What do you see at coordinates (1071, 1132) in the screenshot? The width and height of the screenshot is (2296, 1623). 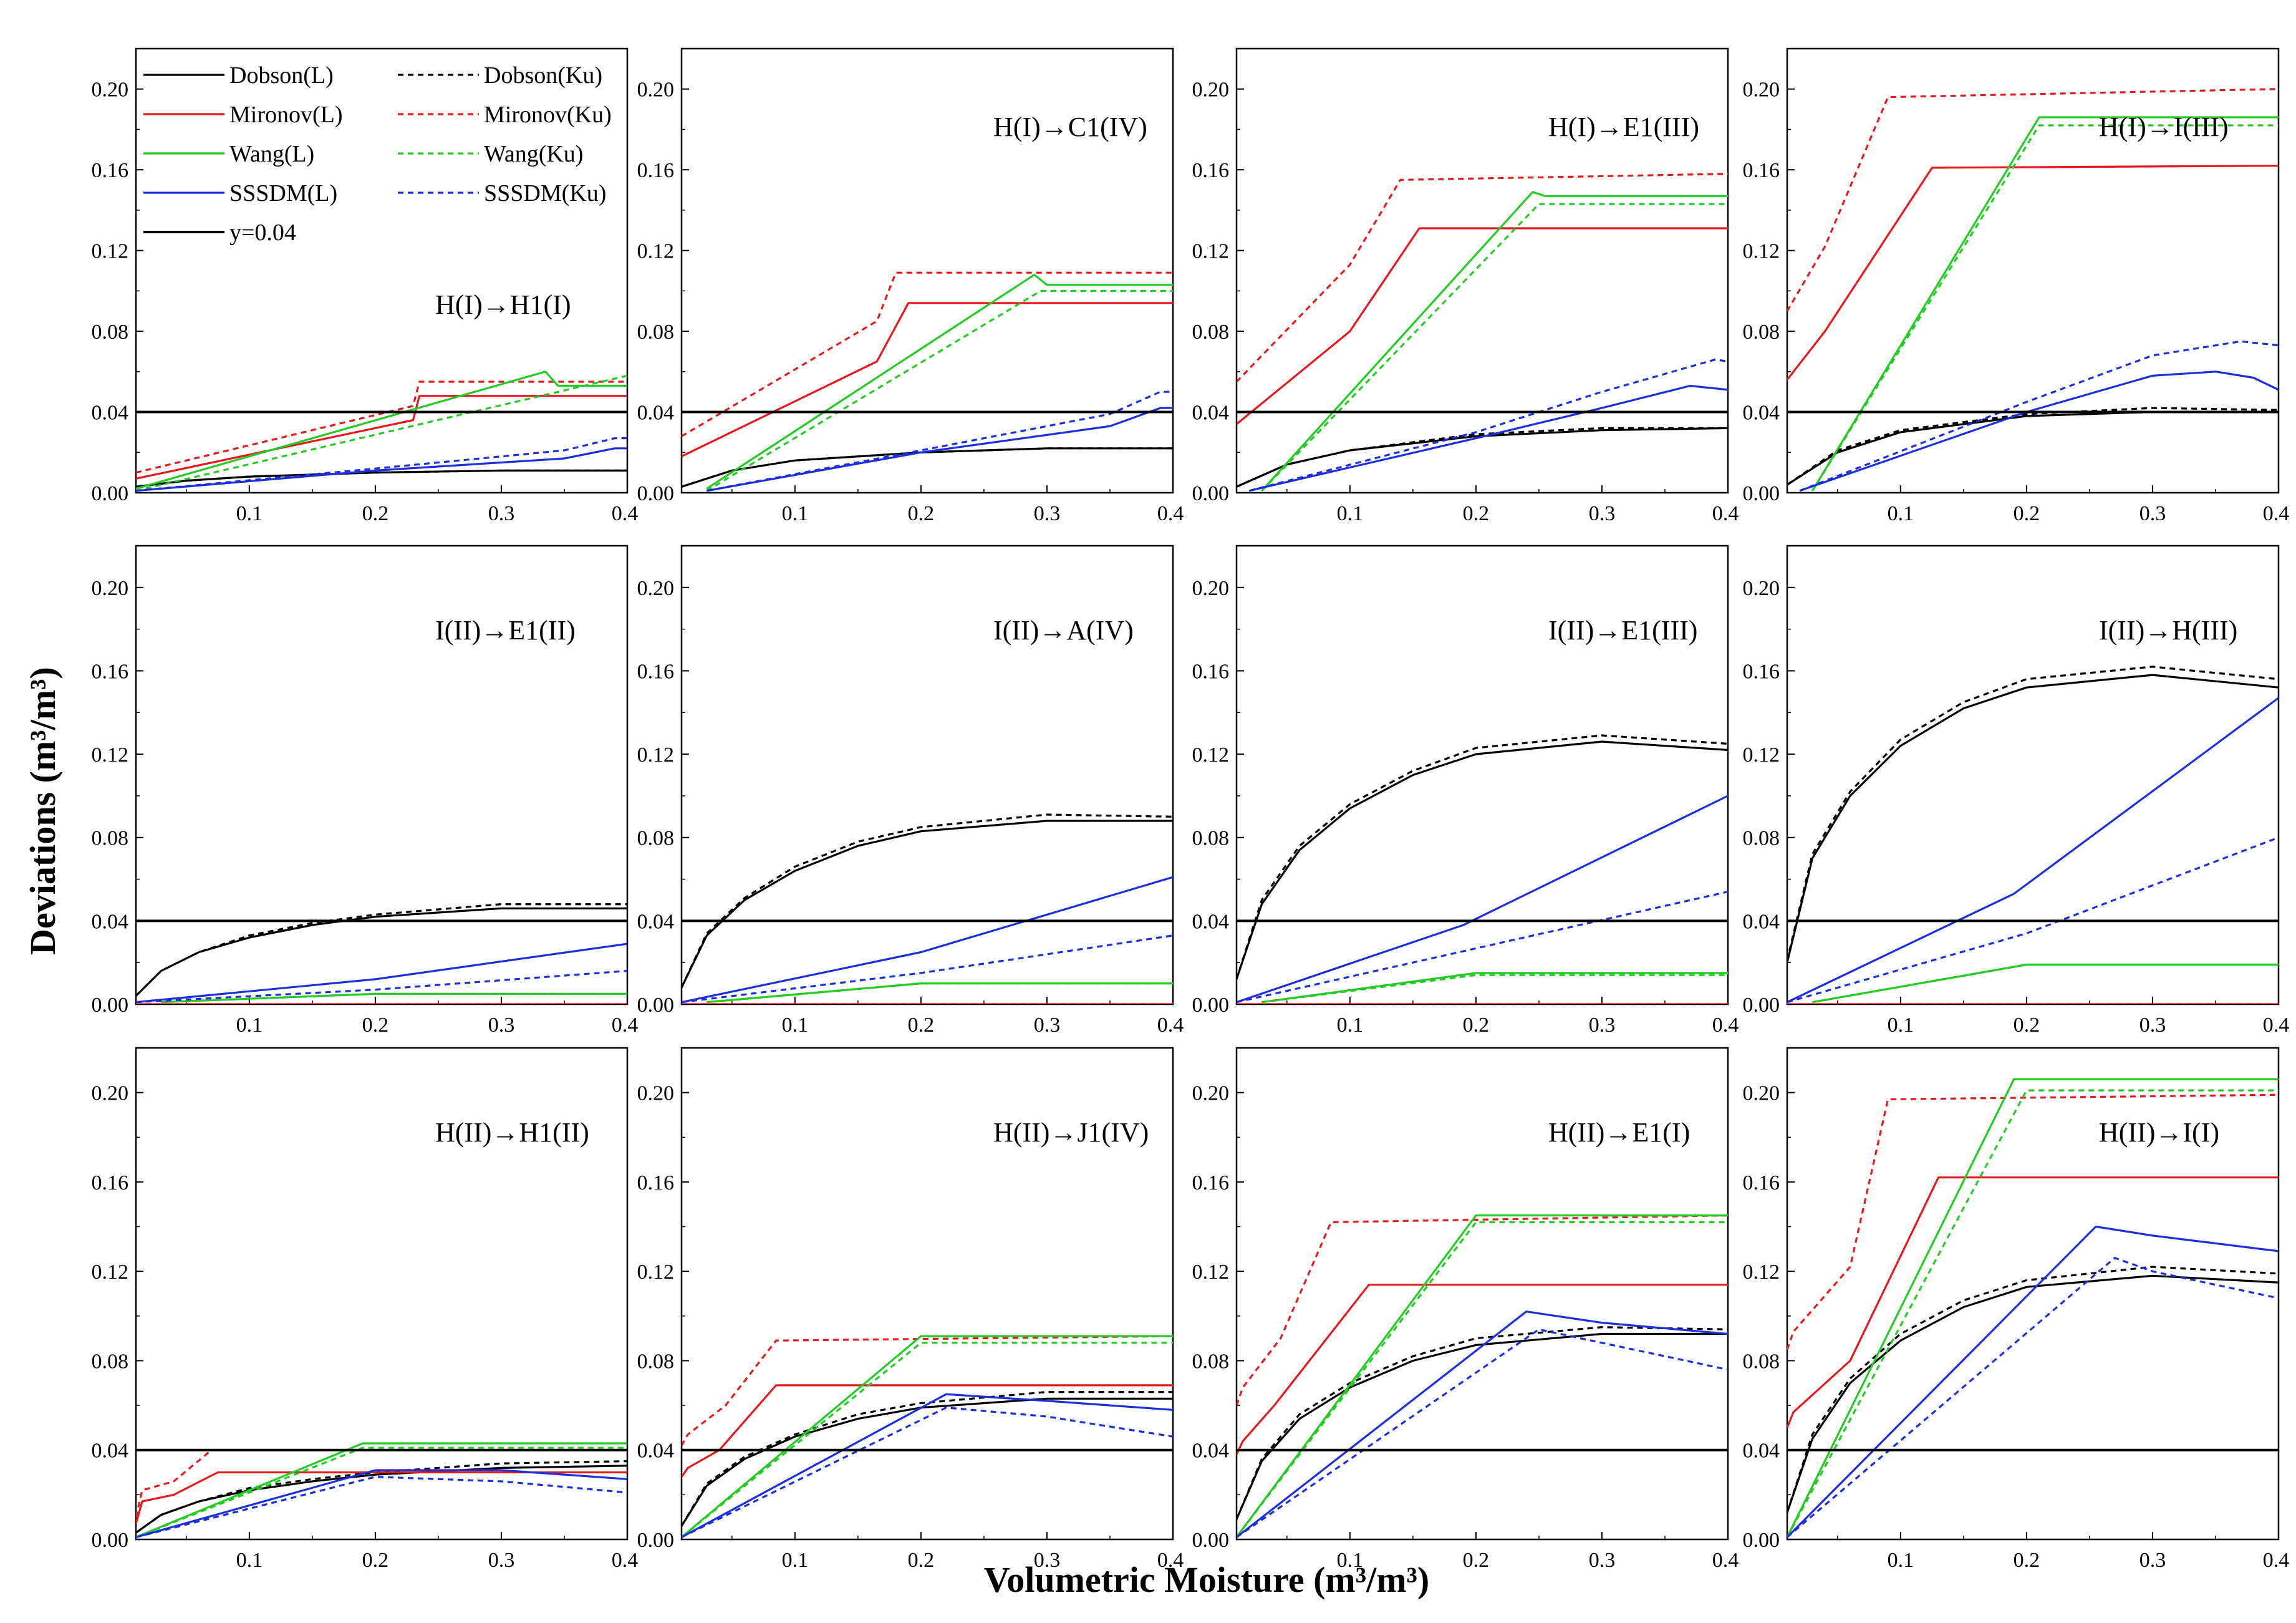 I see `panel-title: H(II)→J1(IV)` at bounding box center [1071, 1132].